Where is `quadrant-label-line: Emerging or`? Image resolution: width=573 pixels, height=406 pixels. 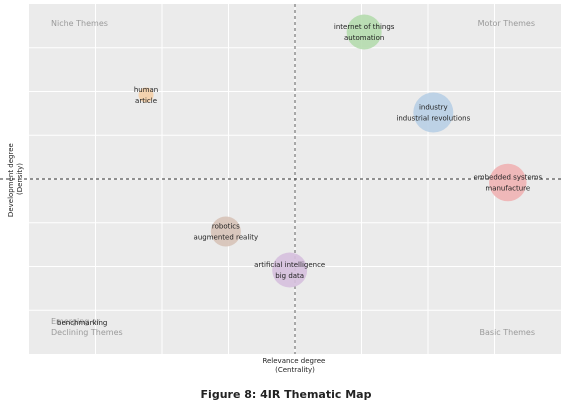
quadrant-label-line: Emerging or is located at coordinates (76, 321).